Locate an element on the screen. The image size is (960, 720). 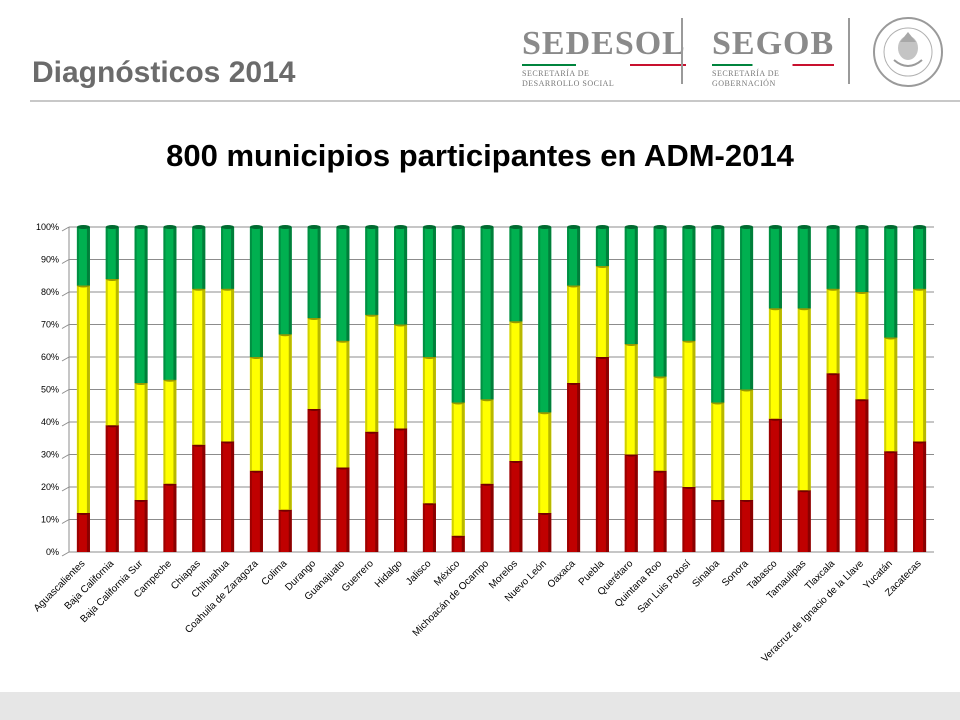
x-tick-label: Aguascalientes is located at coordinates (60, 586).